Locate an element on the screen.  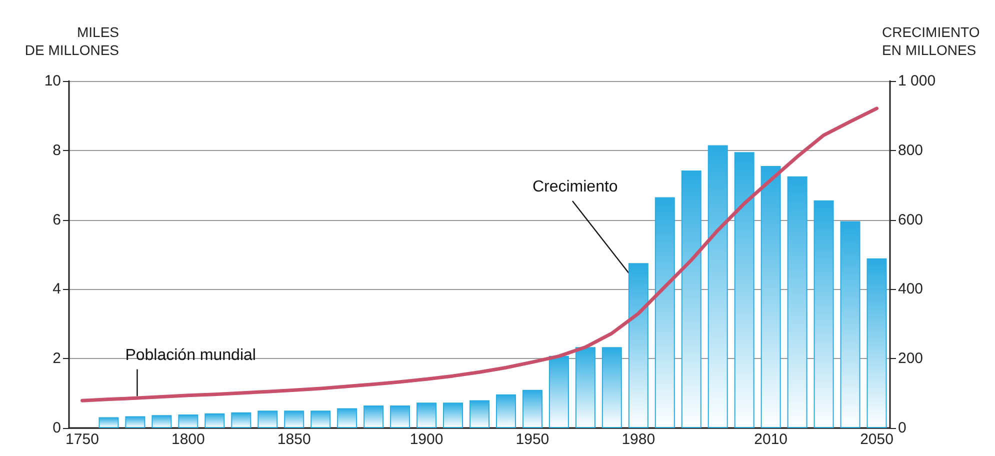
y2-tick-label: 1 000 is located at coordinates (917, 81).